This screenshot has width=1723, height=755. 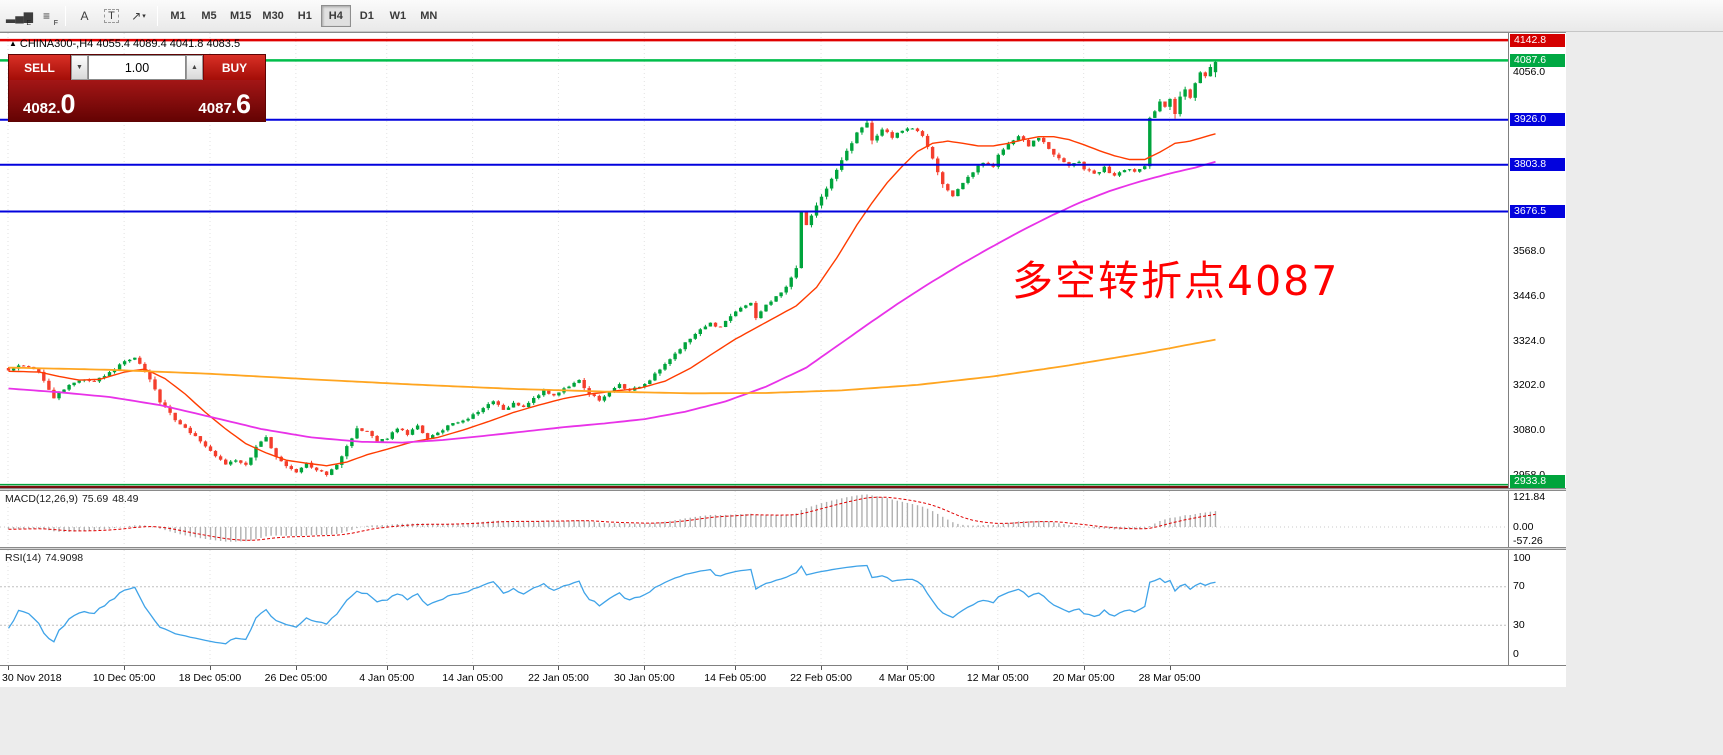 What do you see at coordinates (64, 558) in the screenshot?
I see `rsi-value: 74.9098` at bounding box center [64, 558].